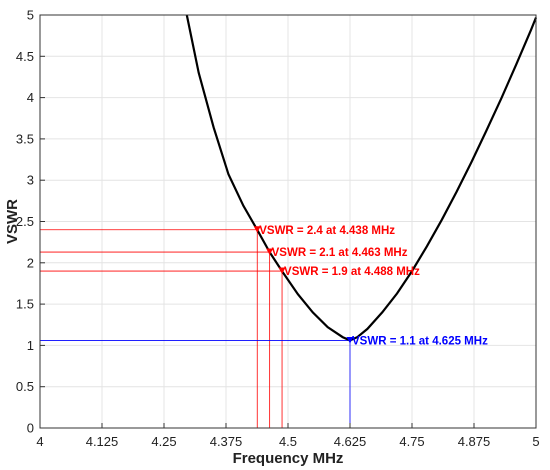 Image resolution: width=550 pixels, height=470 pixels. I want to click on y-axis-label: VSWR, so click(12, 221).